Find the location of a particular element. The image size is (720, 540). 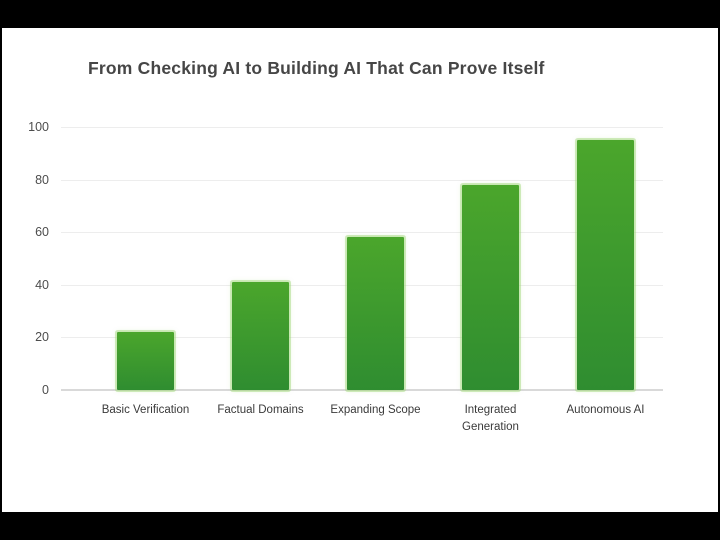

x-axis-line is located at coordinates (362, 390).